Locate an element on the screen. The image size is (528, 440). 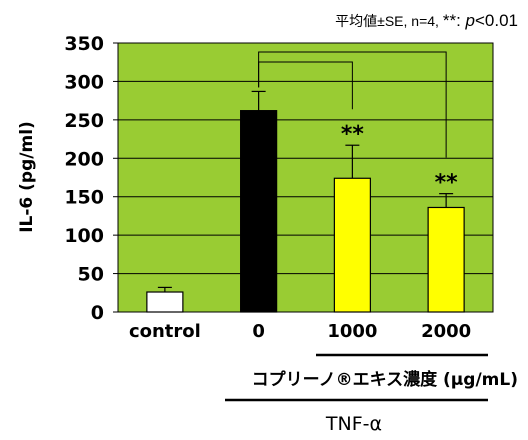
x-tick-label: 1000 is located at coordinates (352, 331).